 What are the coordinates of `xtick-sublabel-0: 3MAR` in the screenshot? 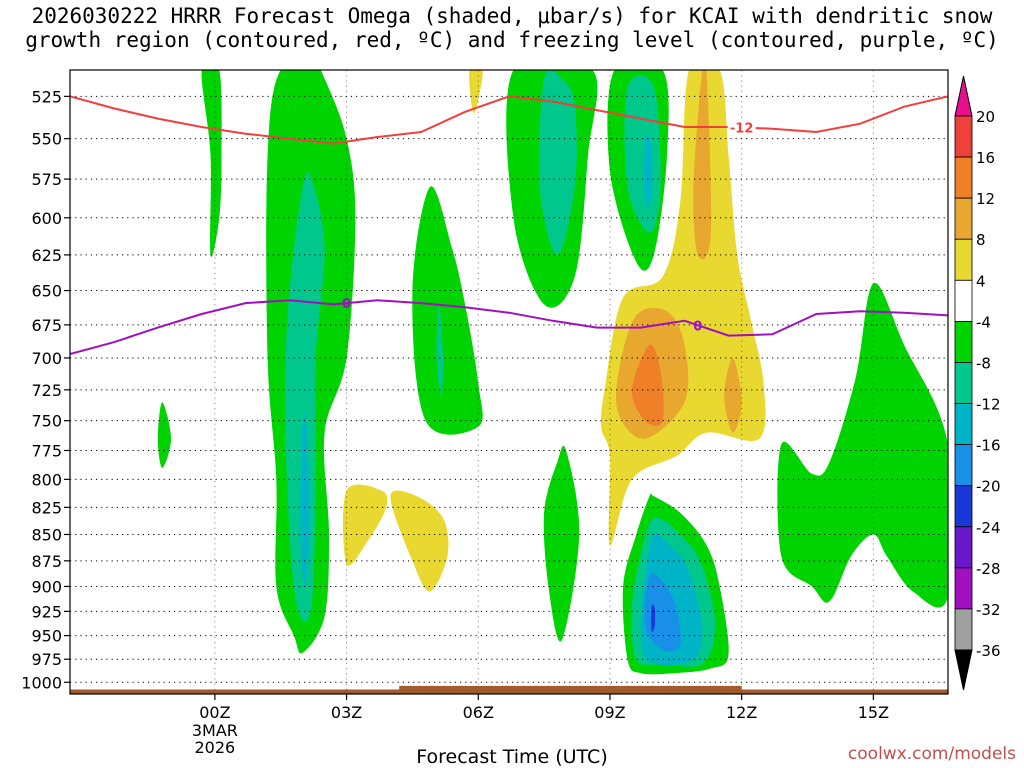 It's located at (215, 730).